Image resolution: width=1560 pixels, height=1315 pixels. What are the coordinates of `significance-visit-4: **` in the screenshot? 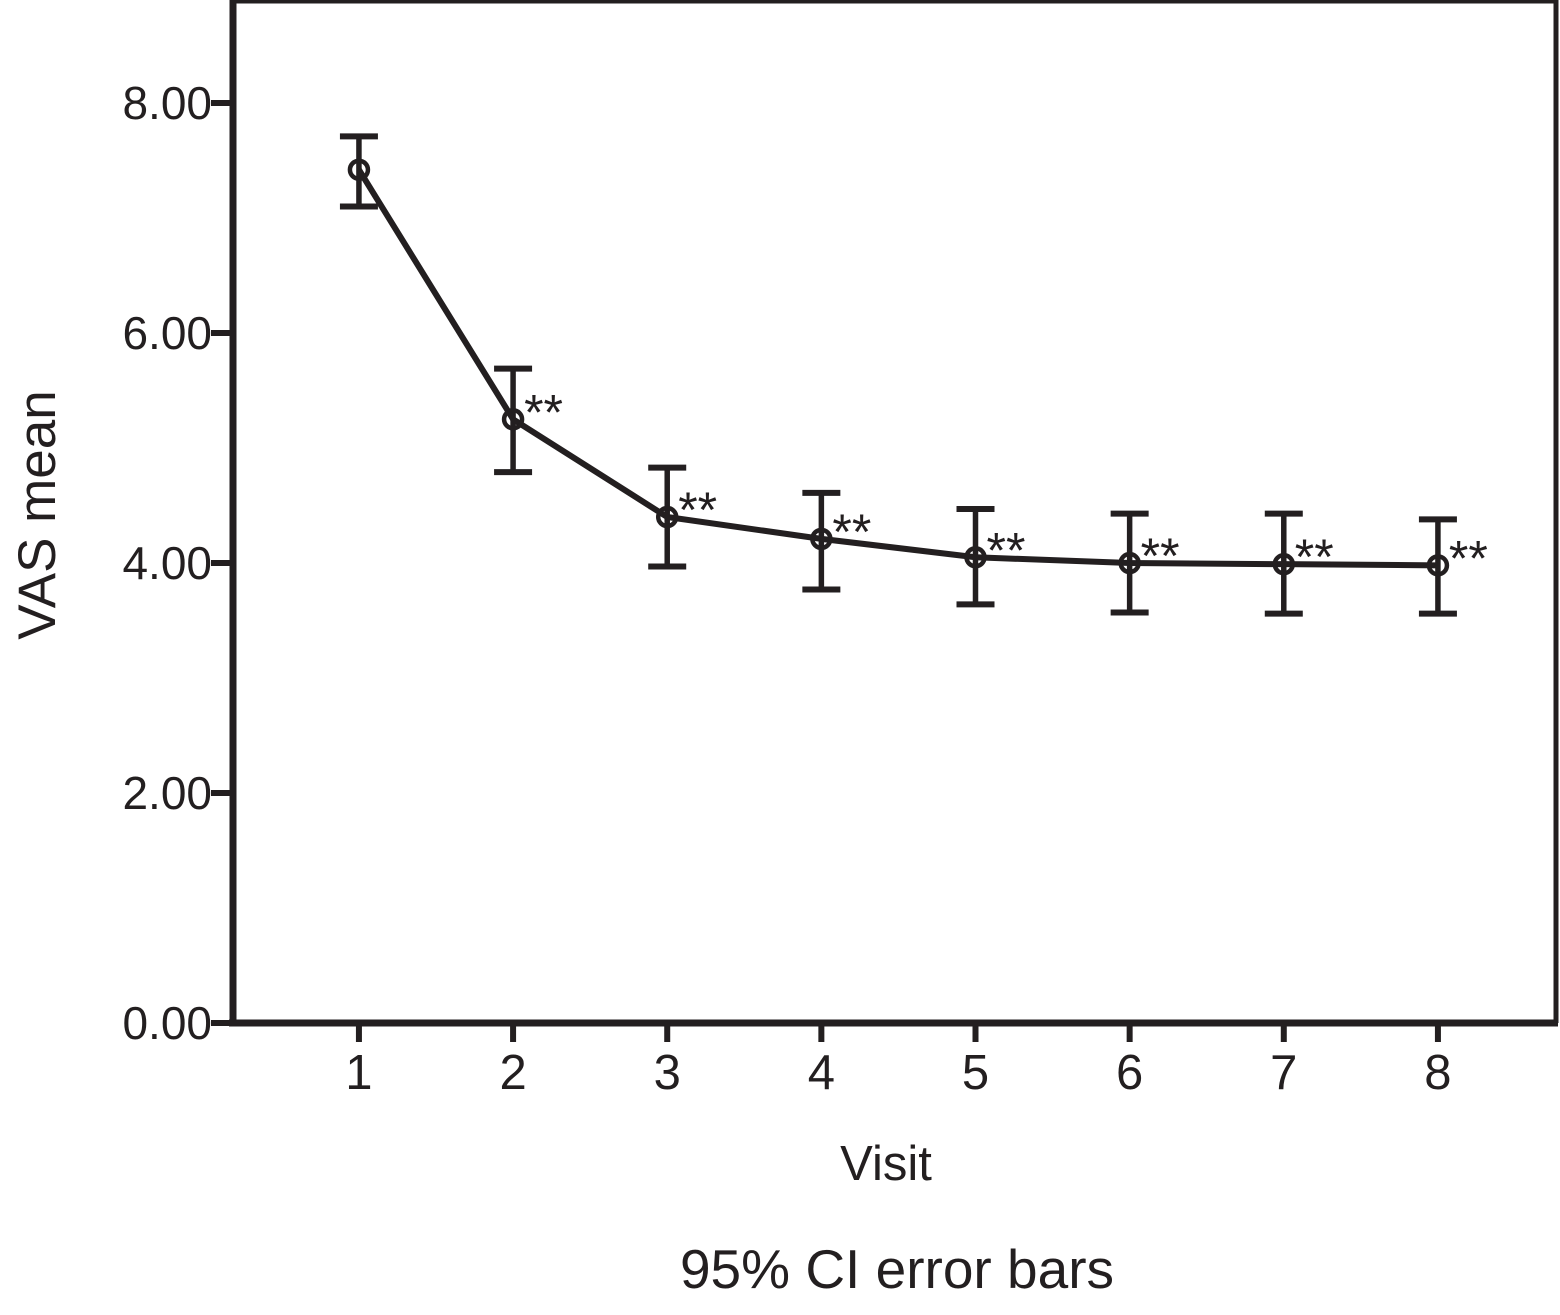 It's located at (851, 532).